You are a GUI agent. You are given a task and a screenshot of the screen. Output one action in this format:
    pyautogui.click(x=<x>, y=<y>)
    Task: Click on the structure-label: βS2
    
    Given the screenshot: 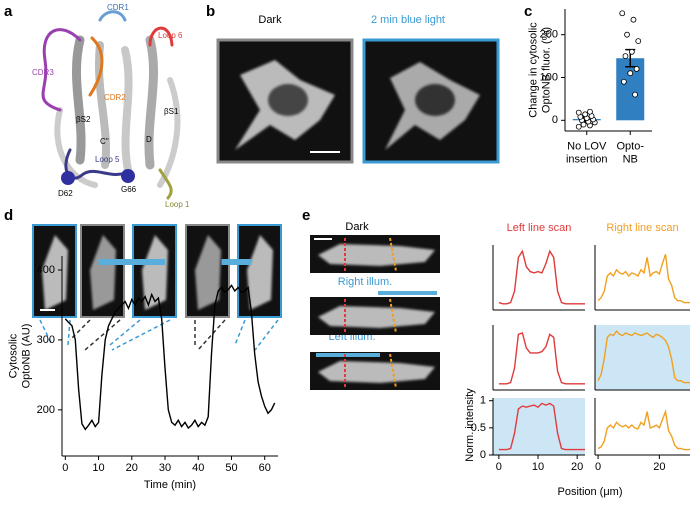 What is the action you would take?
    pyautogui.click(x=83, y=119)
    